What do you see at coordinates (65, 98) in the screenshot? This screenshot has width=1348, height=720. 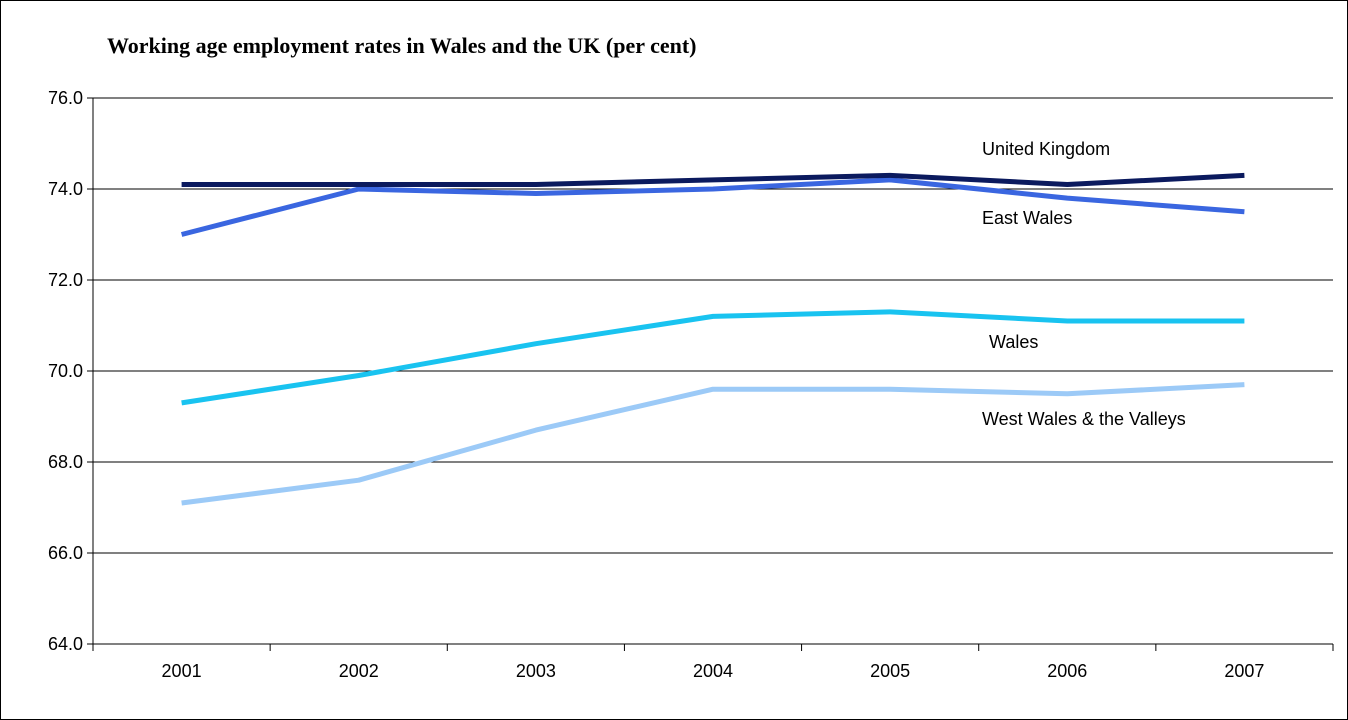 I see `y-tick-label: 76.0` at bounding box center [65, 98].